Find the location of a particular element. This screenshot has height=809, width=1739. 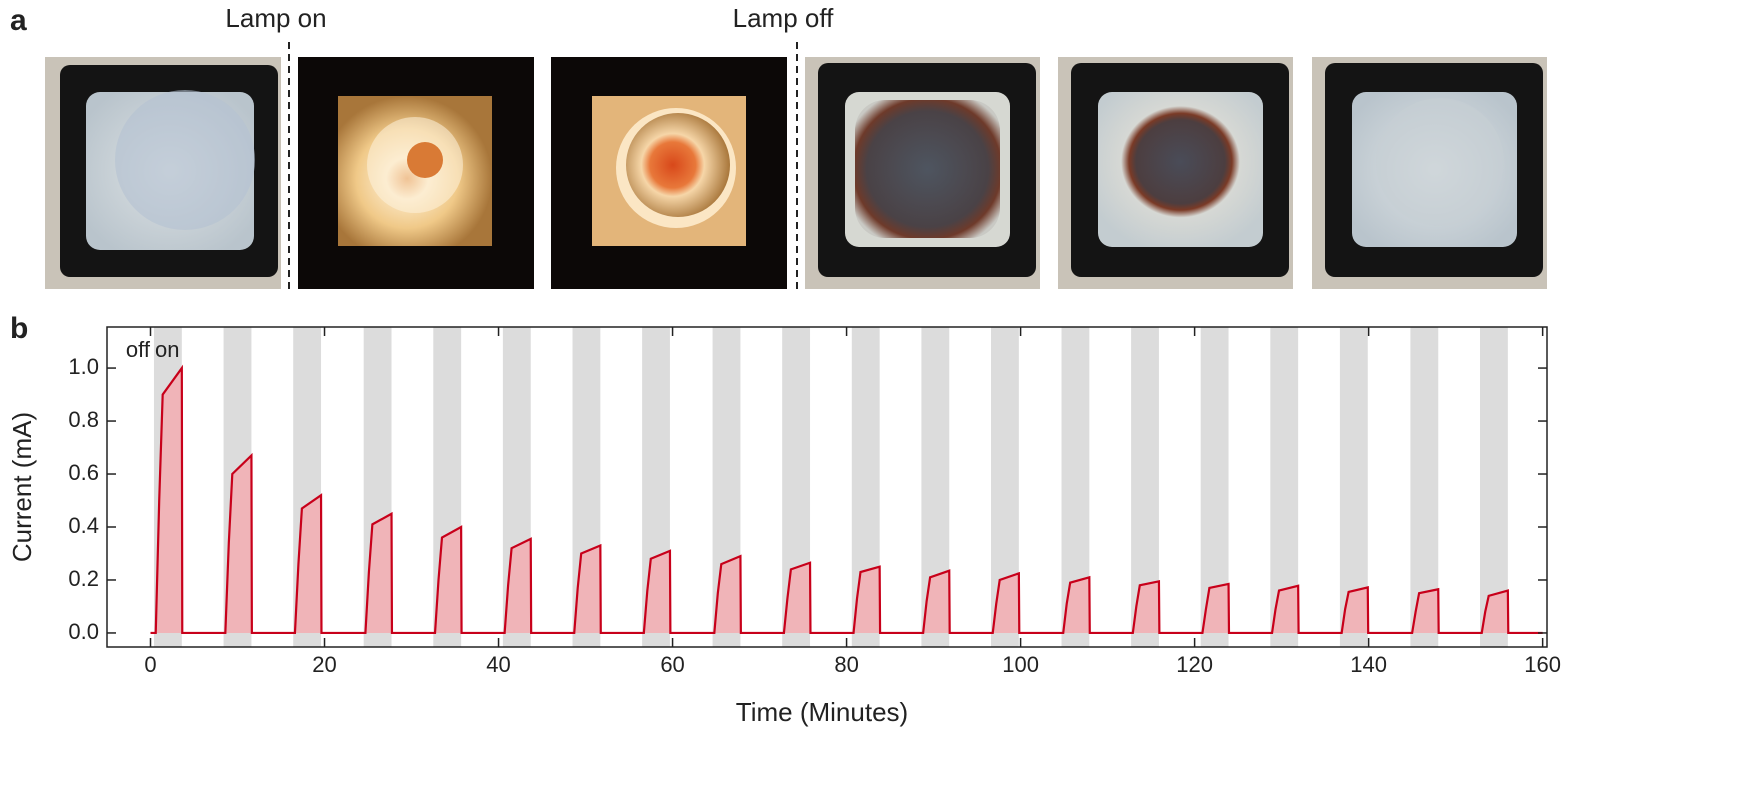

y-tick-label: 1.0 is located at coordinates (83, 366).